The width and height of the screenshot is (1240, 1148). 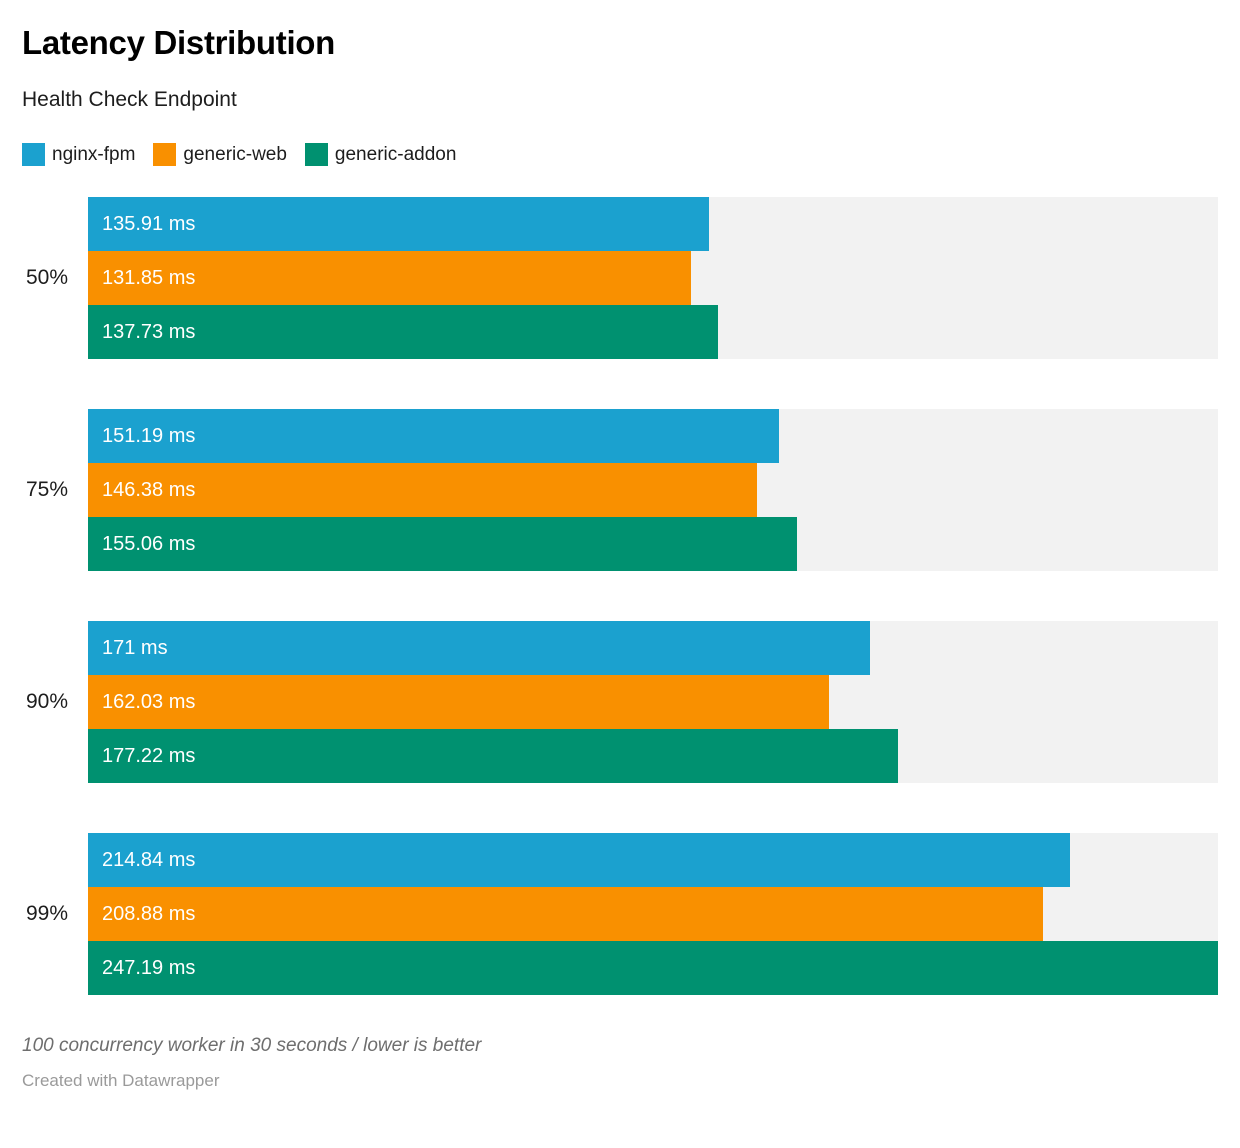 I want to click on percentile-group: 90% 171 ms 162.03 ms 177.22 ms, so click(x=620, y=702).